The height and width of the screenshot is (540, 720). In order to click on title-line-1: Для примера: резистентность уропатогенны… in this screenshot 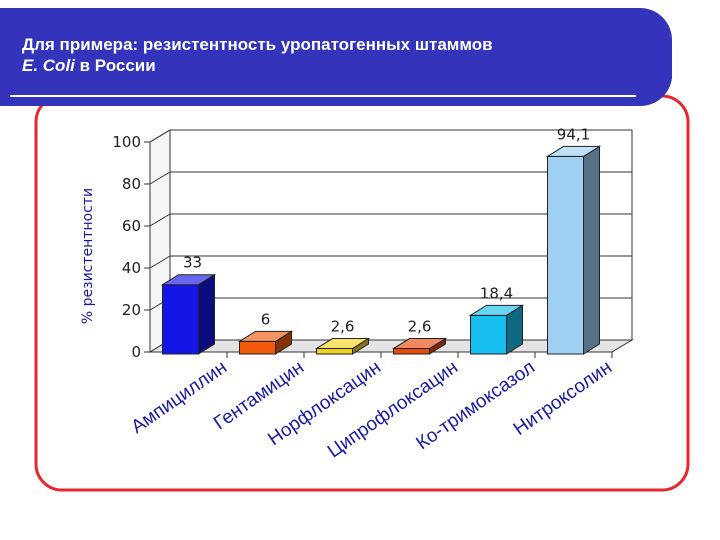, I will do `click(257, 44)`.